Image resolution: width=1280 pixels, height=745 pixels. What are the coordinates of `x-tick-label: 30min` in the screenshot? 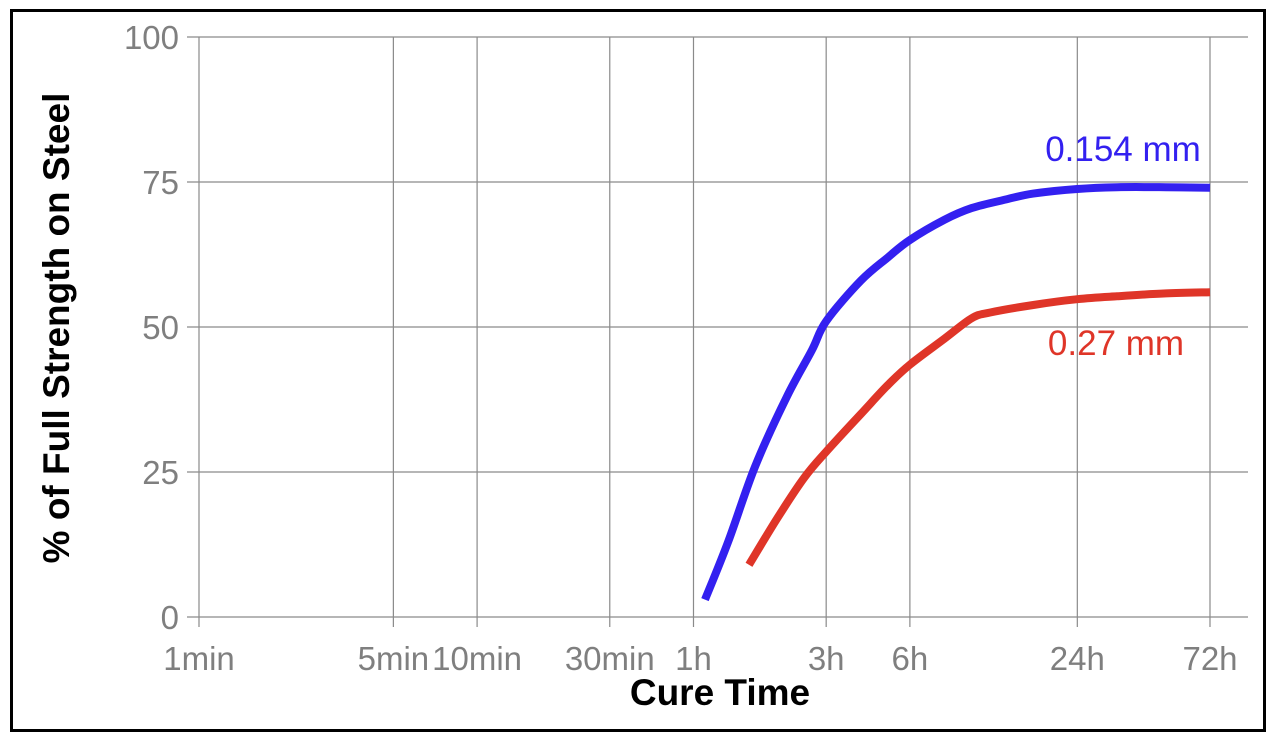 It's located at (610, 658).